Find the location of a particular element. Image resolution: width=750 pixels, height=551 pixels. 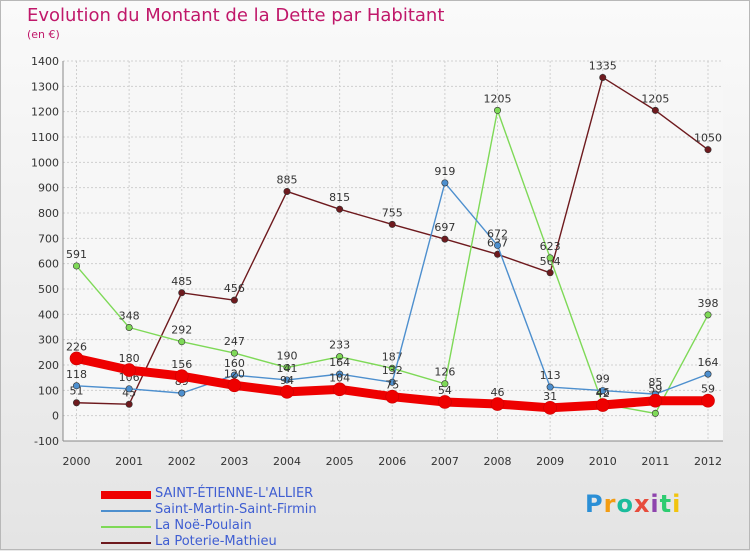

y-tick-label: 1400 is located at coordinates (45, 61).